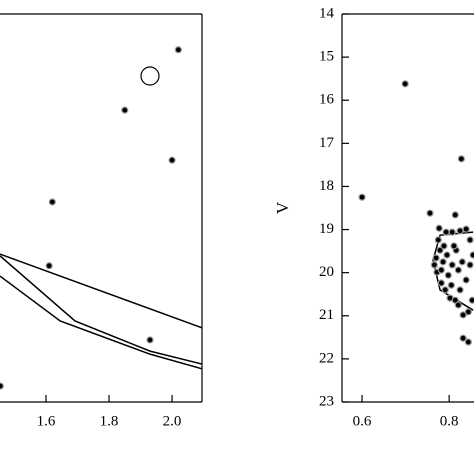 This screenshot has height=474, width=474. Describe the element at coordinates (326, 186) in the screenshot. I see `y-tick-label: 18` at that location.